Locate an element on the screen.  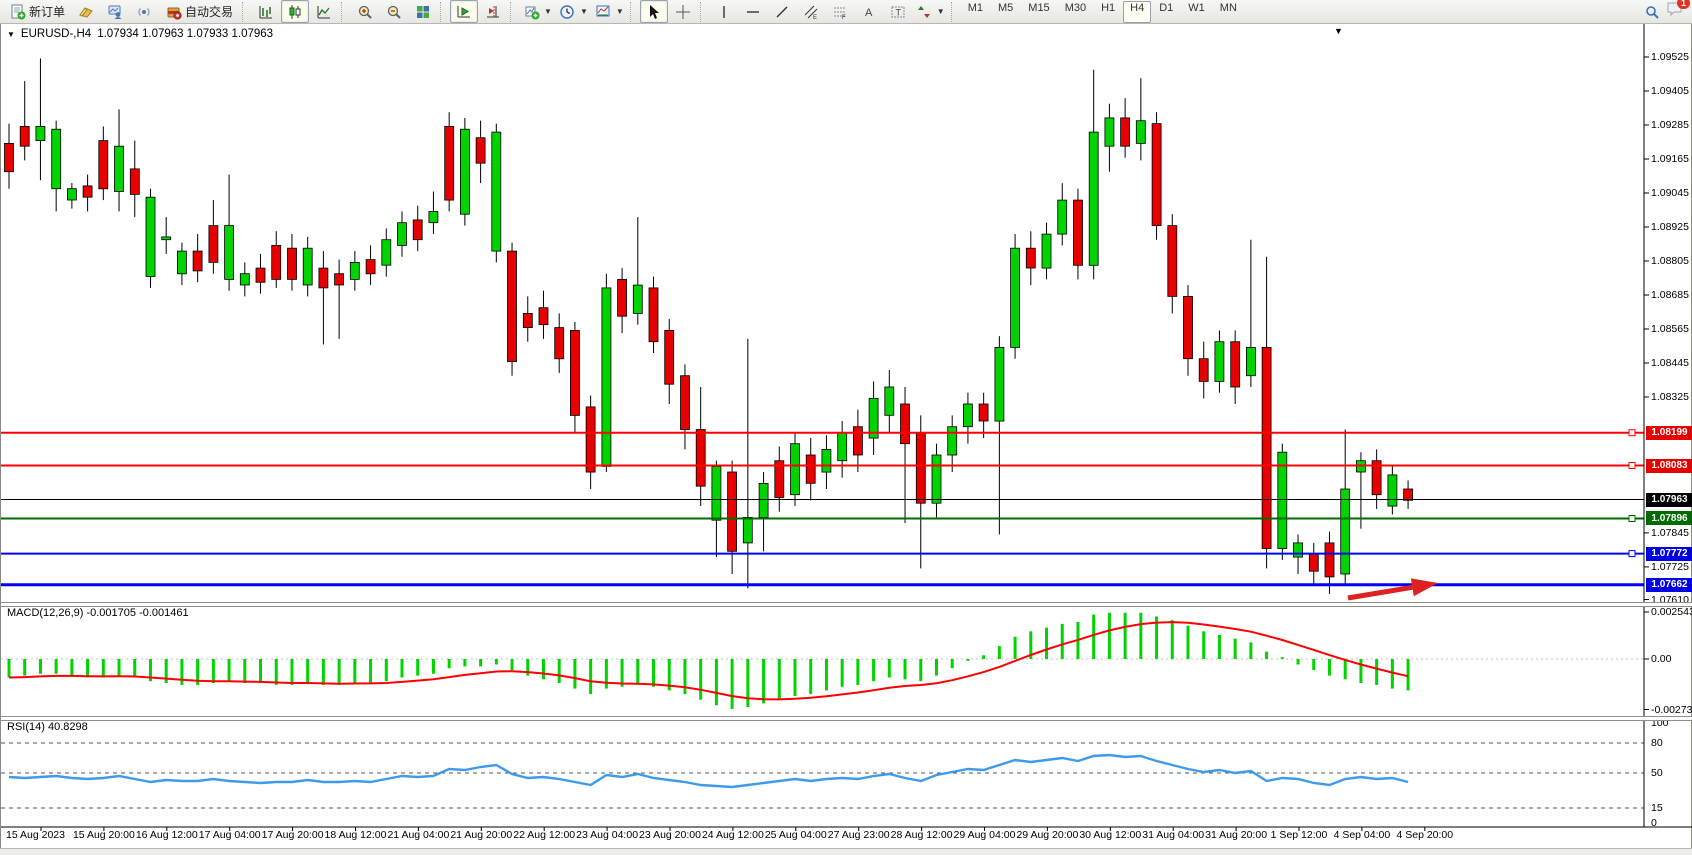
vertical-line-tool-button is located at coordinates (724, 11).